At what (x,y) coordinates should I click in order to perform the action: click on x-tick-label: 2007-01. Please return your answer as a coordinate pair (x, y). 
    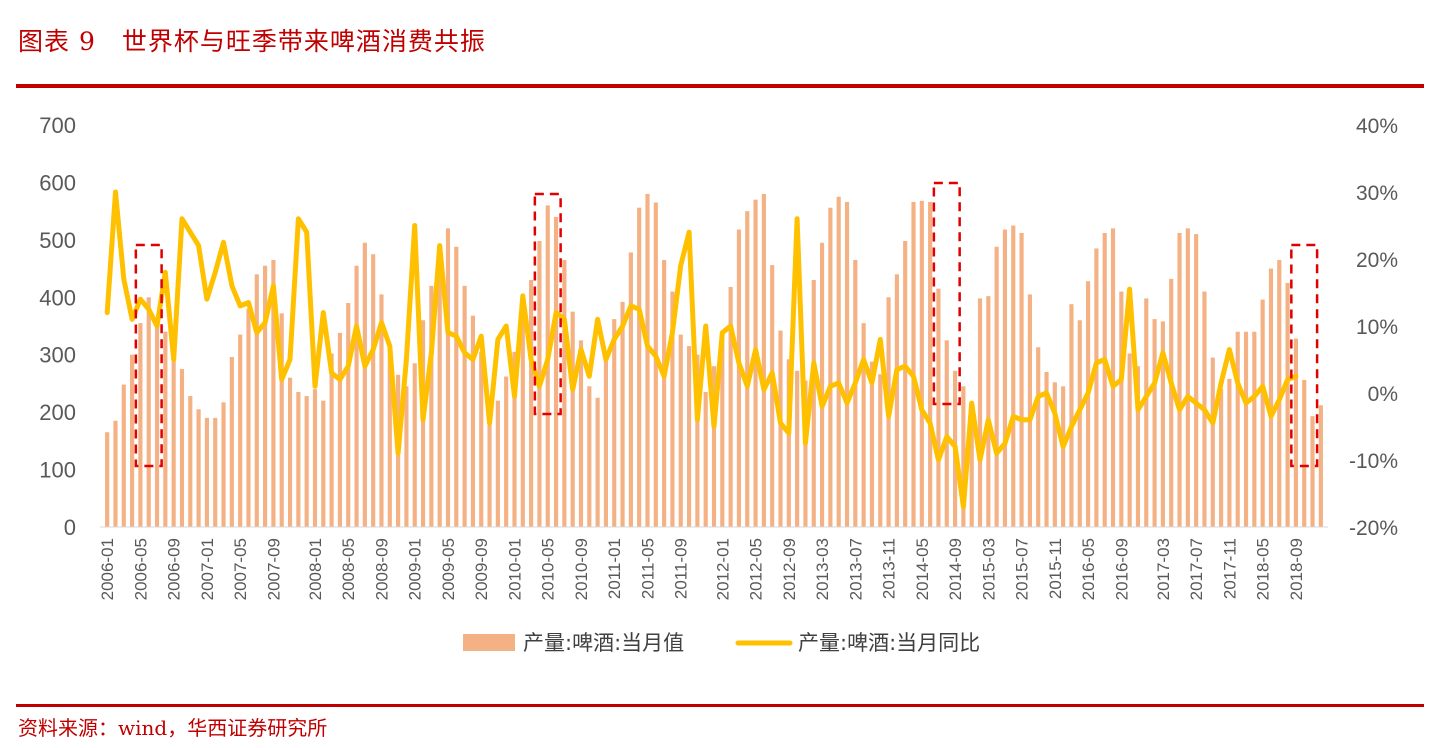
    Looking at the image, I should click on (207, 569).